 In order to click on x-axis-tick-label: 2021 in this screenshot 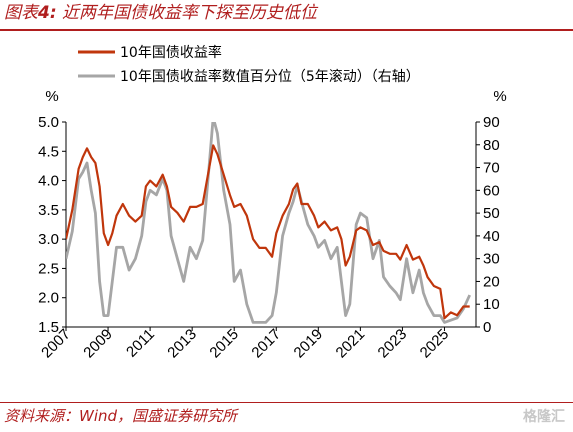, I will do `click(351, 344)`.